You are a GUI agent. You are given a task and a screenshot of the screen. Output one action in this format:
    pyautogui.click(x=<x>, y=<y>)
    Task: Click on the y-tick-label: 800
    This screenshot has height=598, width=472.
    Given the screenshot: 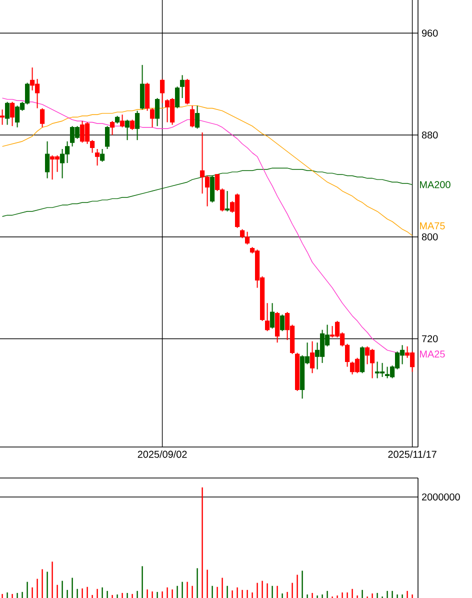 What is the action you would take?
    pyautogui.click(x=430, y=236)
    